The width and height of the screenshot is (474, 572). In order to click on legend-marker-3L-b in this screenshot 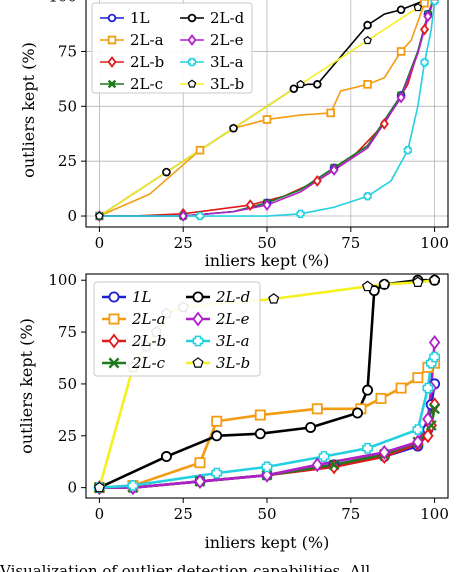, I will do `click(192, 83)`.